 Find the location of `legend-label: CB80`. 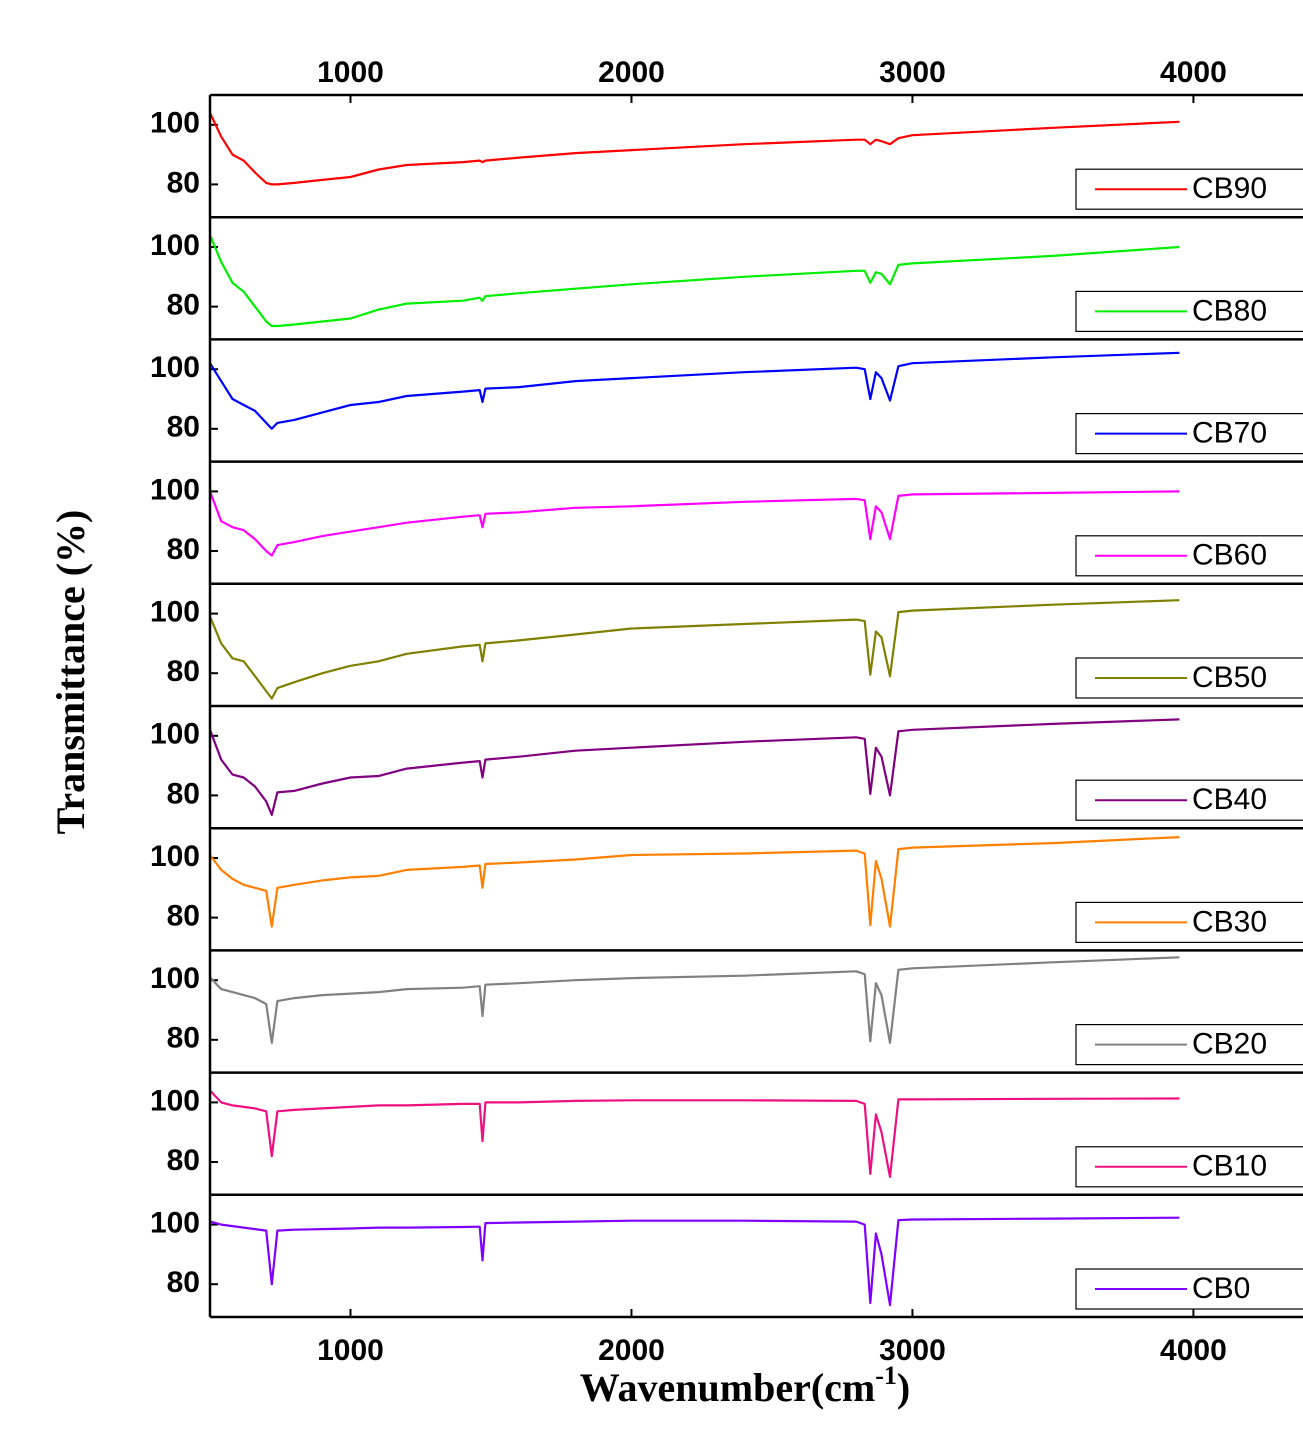

legend-label: CB80 is located at coordinates (1229, 310).